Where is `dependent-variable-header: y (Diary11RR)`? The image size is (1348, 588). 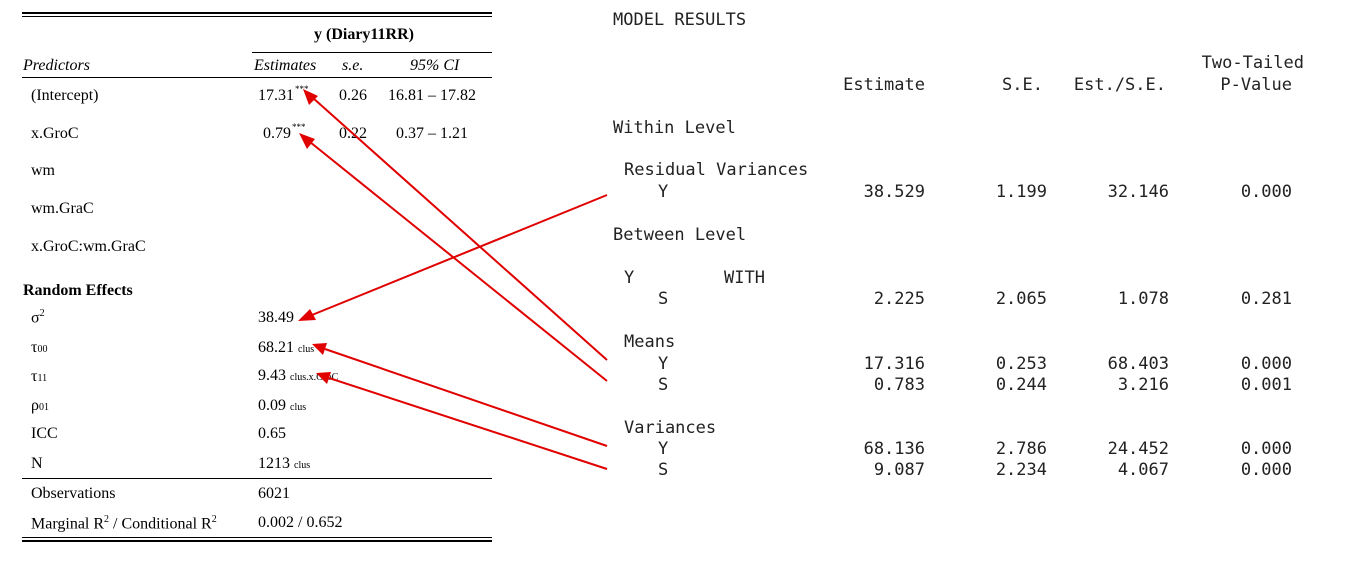
dependent-variable-header: y (Diary11RR) is located at coordinates (364, 34).